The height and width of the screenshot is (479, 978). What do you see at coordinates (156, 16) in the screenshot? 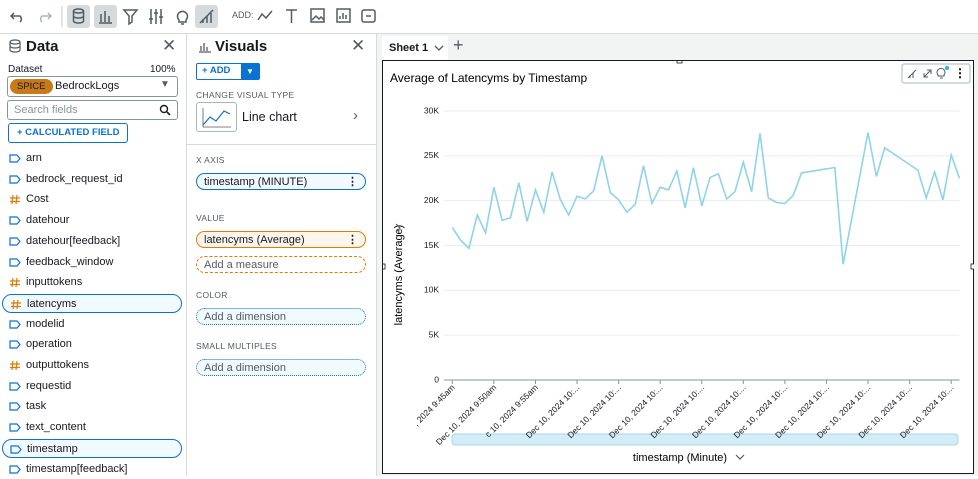
I see `parameters-icon` at bounding box center [156, 16].